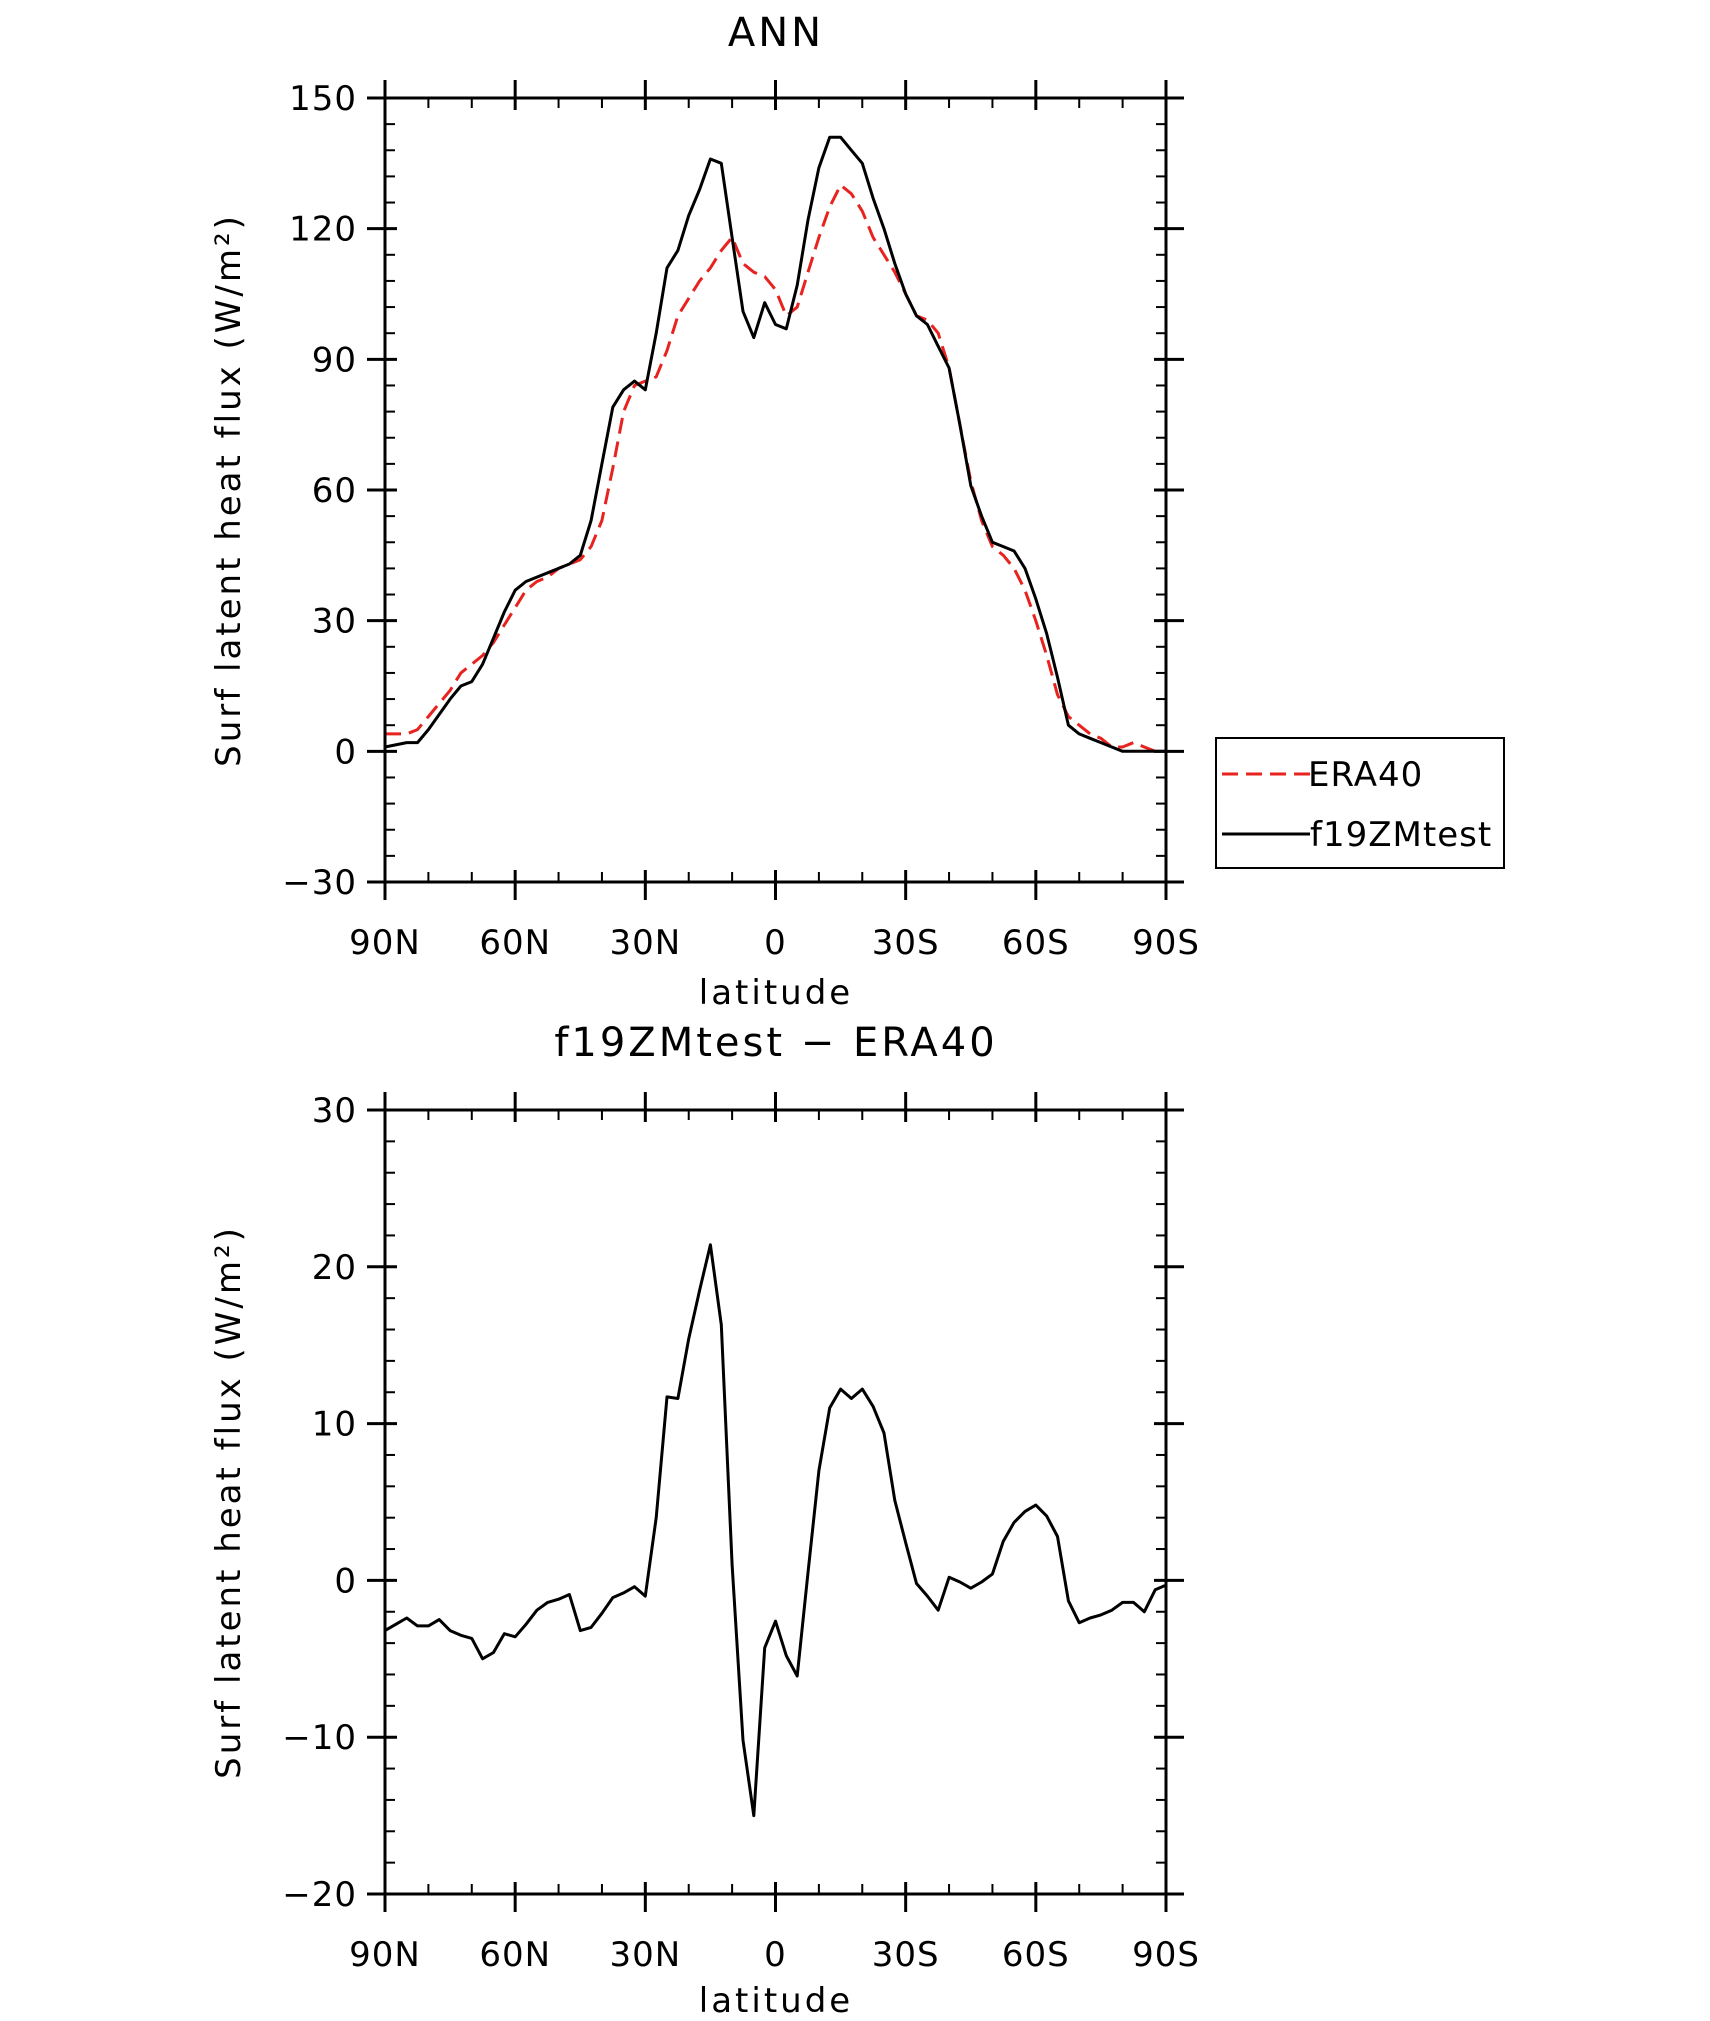  Describe the element at coordinates (319, 1895) in the screenshot. I see `y-tick-label: −20` at that location.